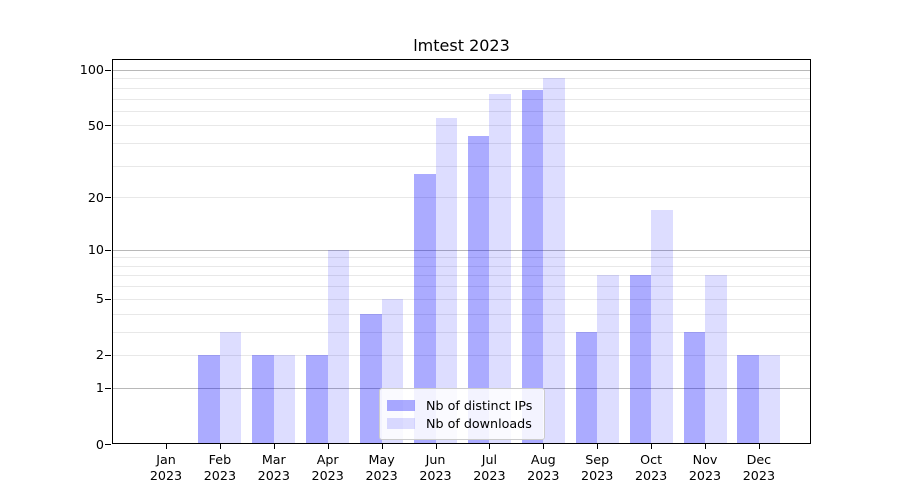 This screenshot has height=500, width=900. Describe the element at coordinates (381, 459) in the screenshot. I see `x-tick-month: May` at that location.